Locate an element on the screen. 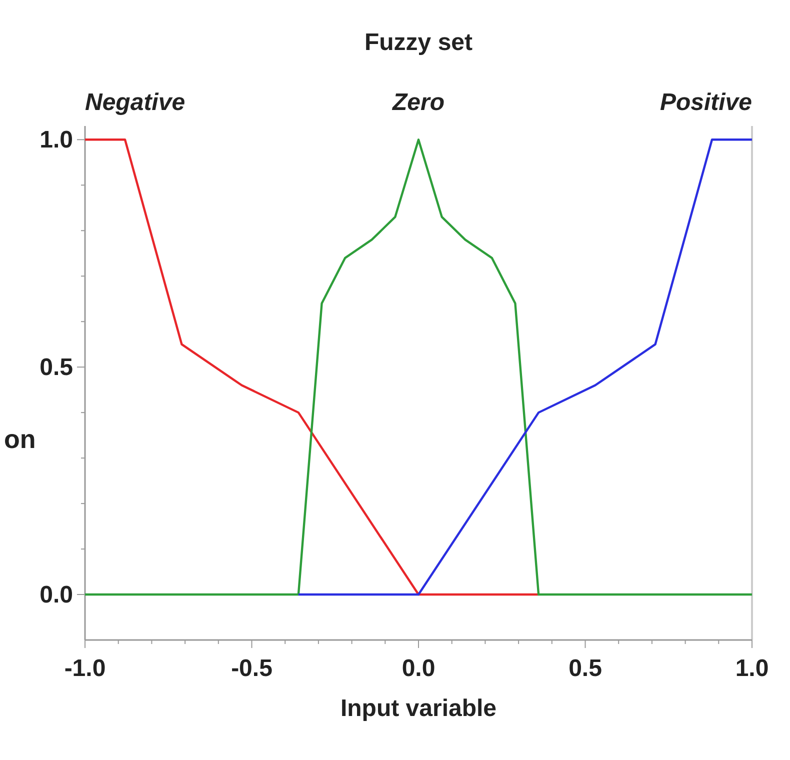  series-label: Positive is located at coordinates (706, 102).